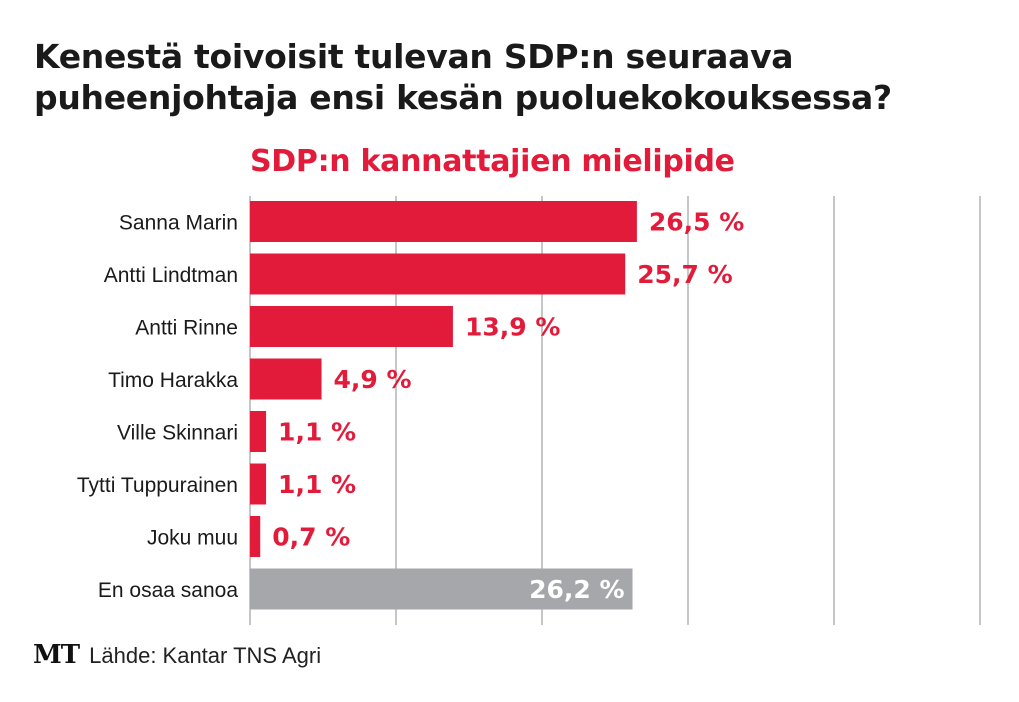  What do you see at coordinates (684, 274) in the screenshot?
I see `value-label: 25,7 %` at bounding box center [684, 274].